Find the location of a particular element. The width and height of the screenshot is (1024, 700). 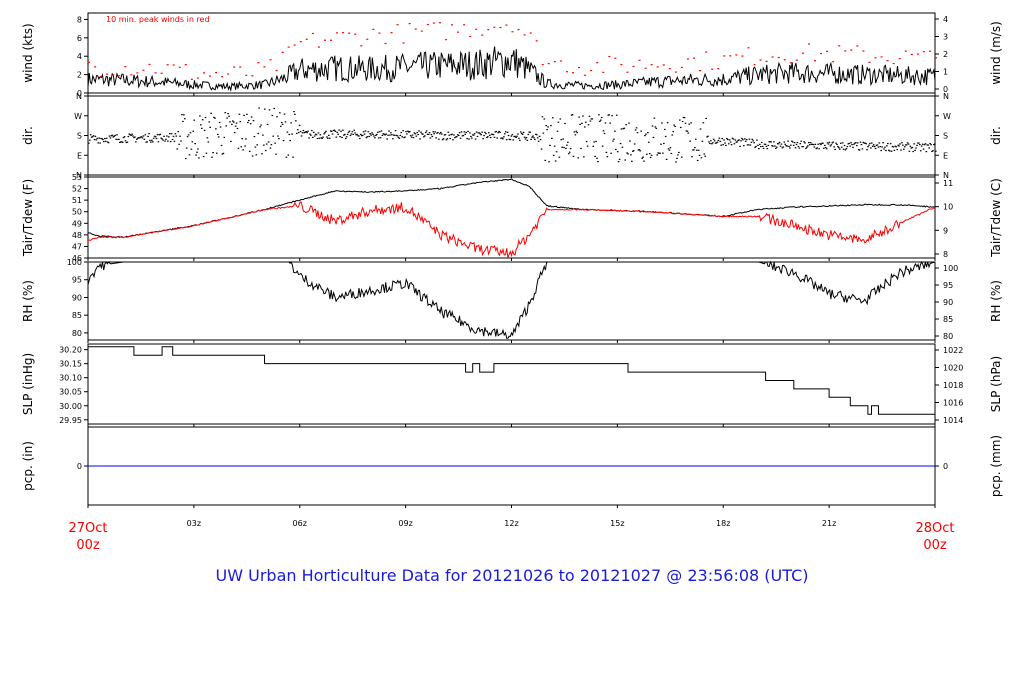

ytick-right-label: 2 is located at coordinates (945, 54).